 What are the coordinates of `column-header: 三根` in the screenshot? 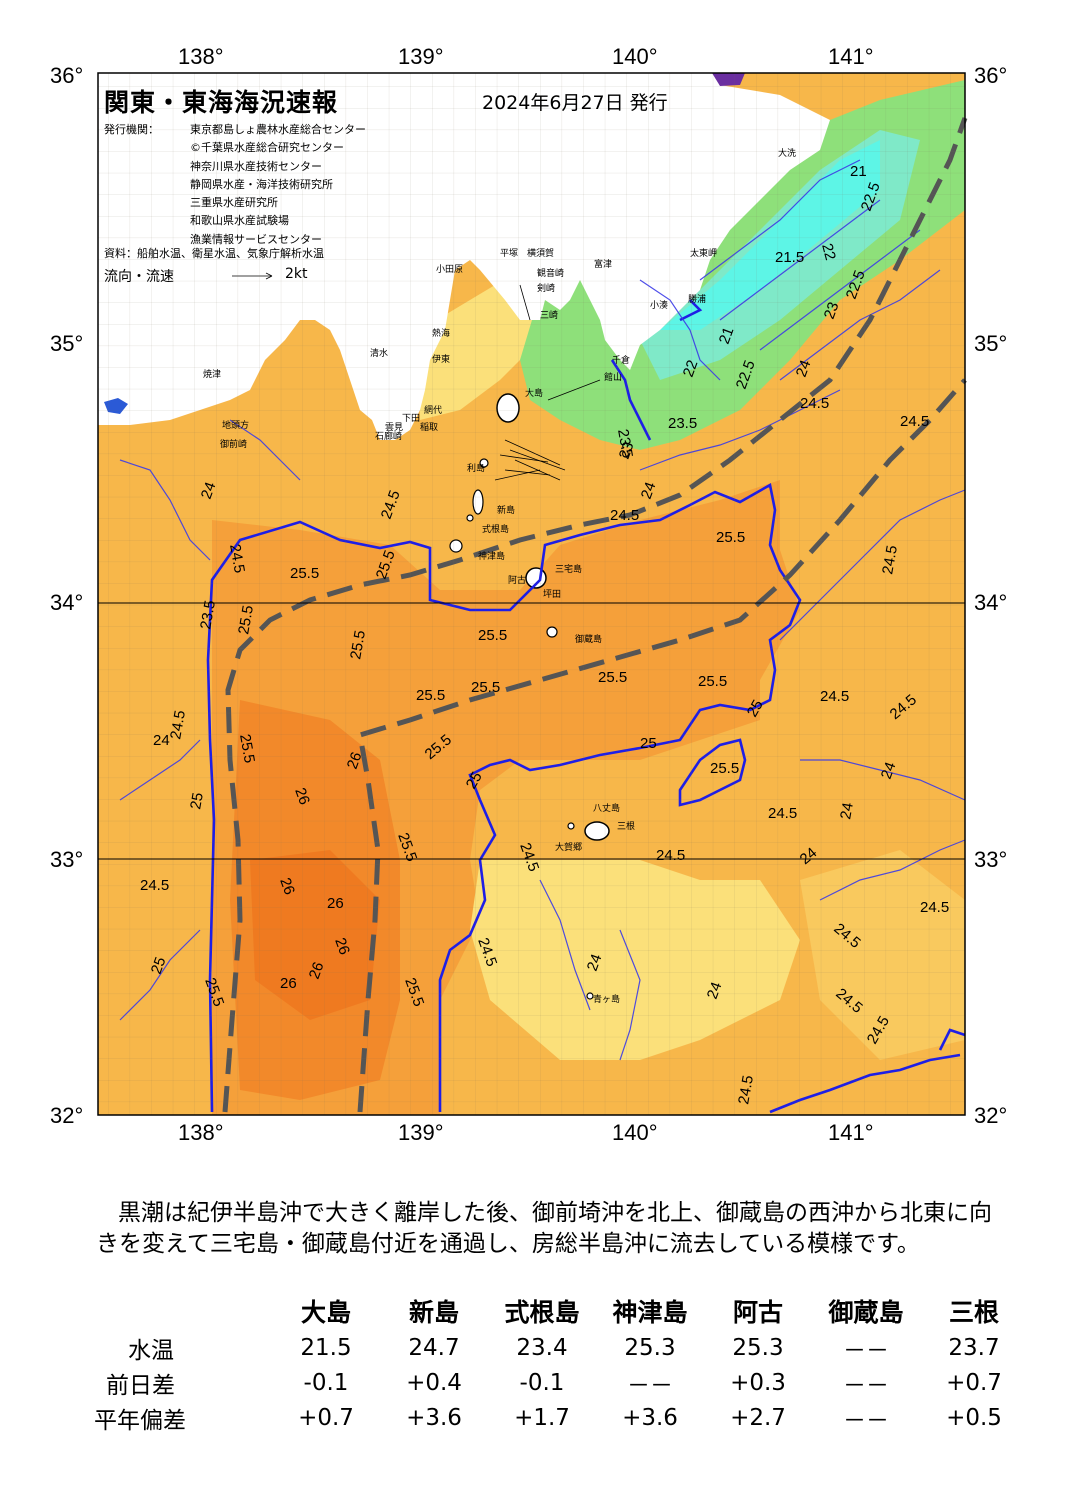 It's located at (973, 1312).